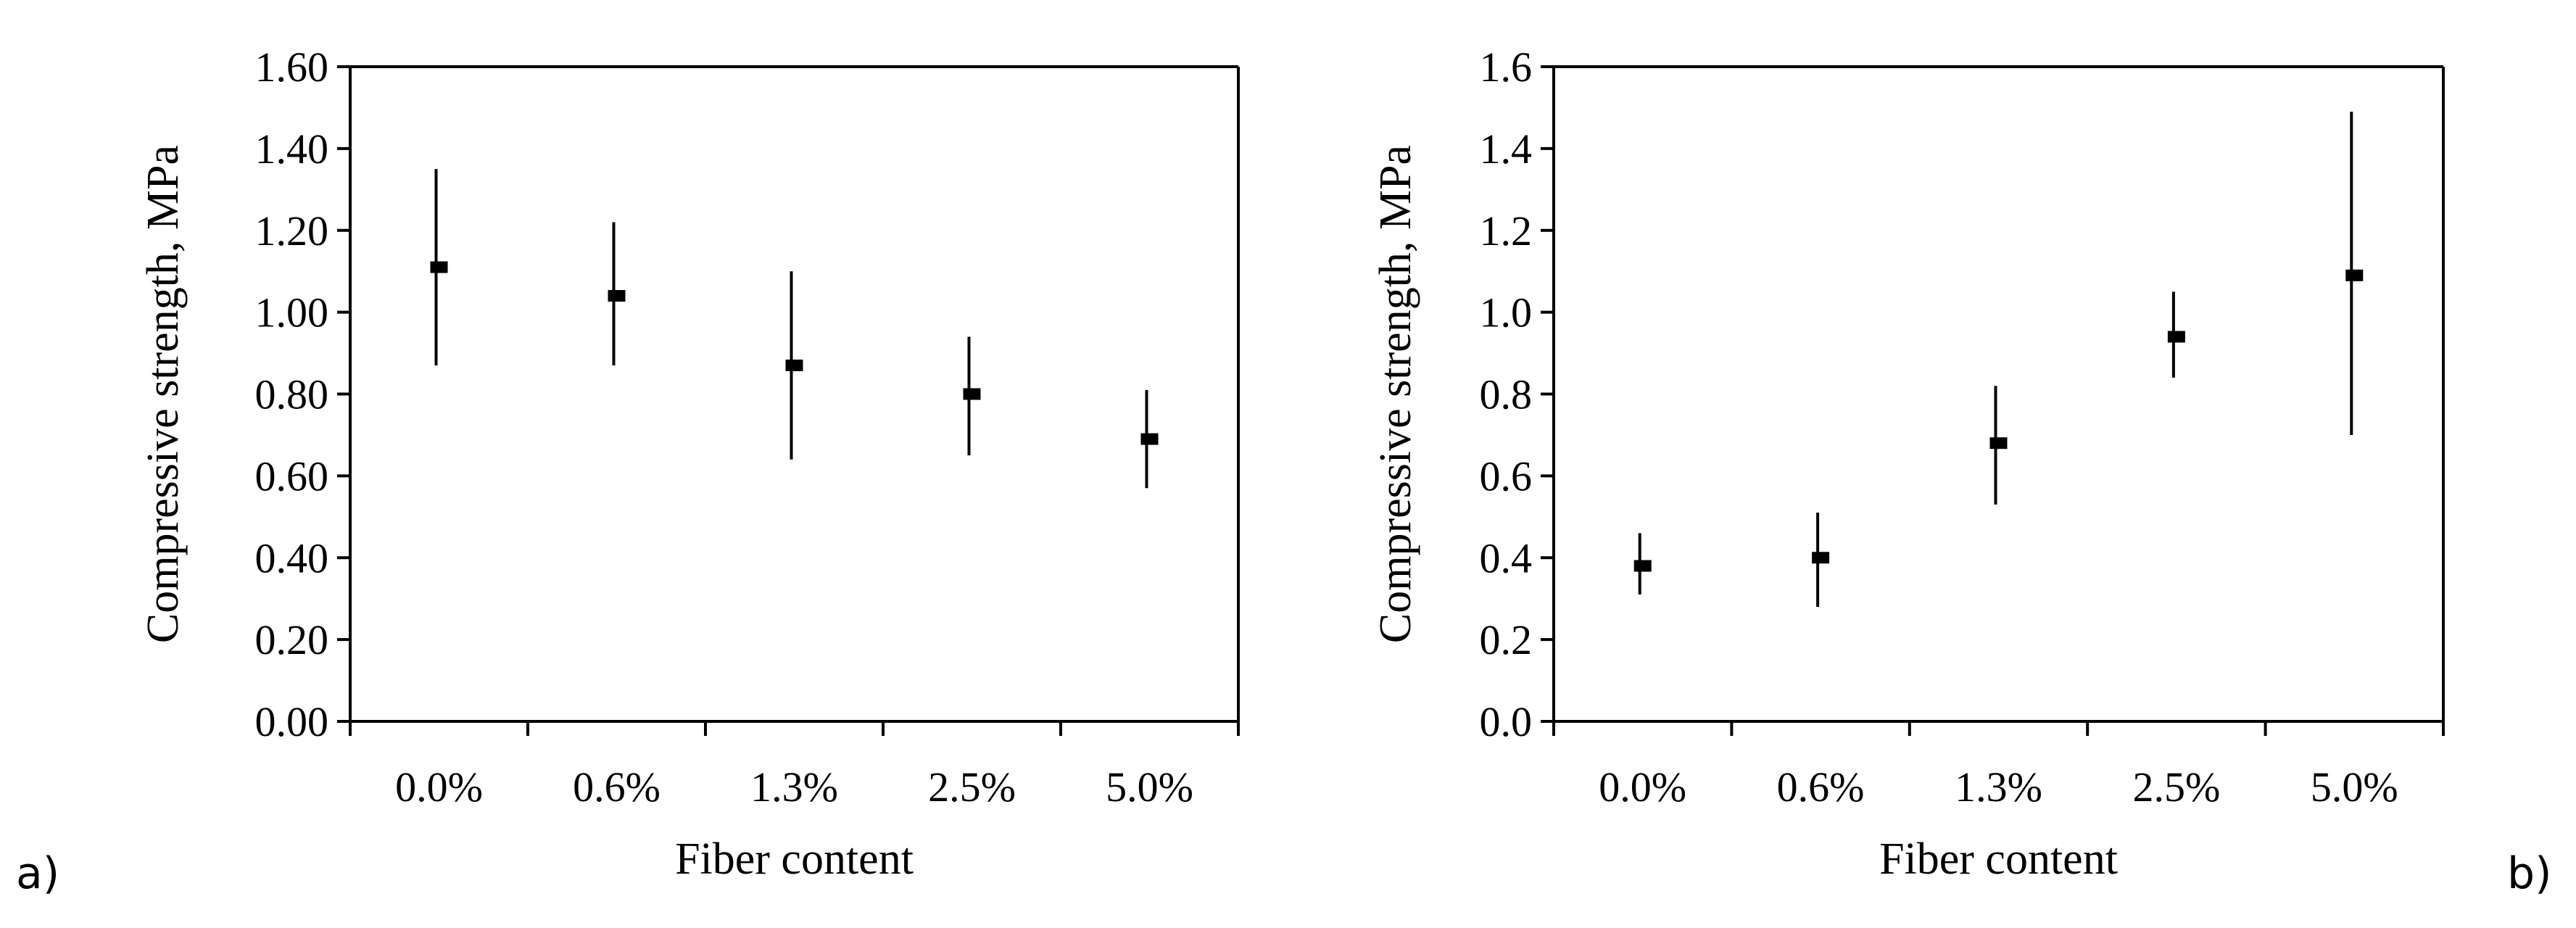  What do you see at coordinates (1507, 639) in the screenshot?
I see `y-tick-label: 0.2` at bounding box center [1507, 639].